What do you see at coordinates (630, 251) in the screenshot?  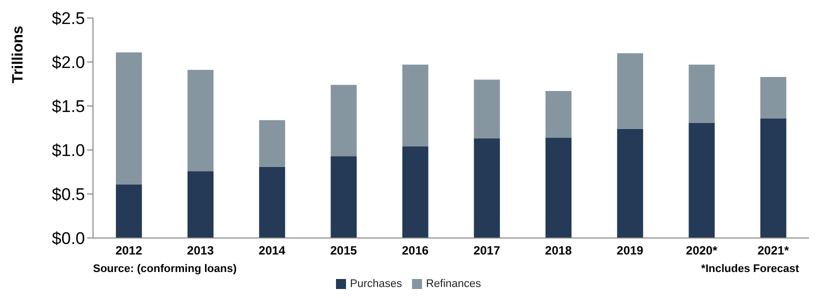 I see `x-tick-label: 2019` at bounding box center [630, 251].